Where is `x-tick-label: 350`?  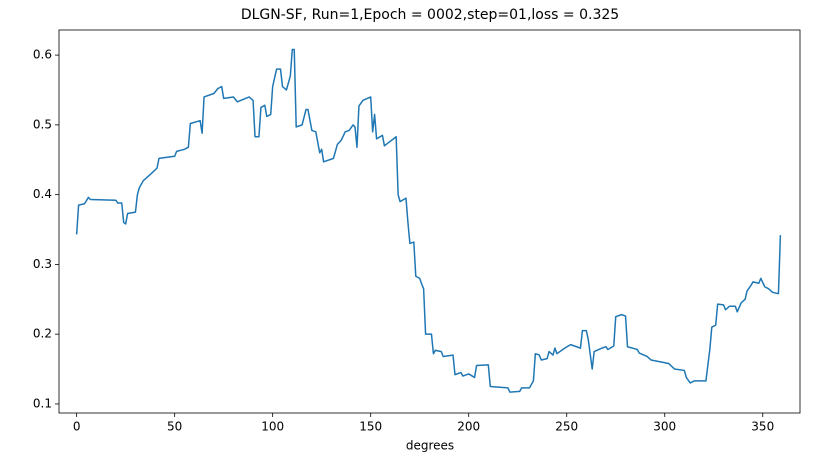 x-tick-label: 350 is located at coordinates (762, 427).